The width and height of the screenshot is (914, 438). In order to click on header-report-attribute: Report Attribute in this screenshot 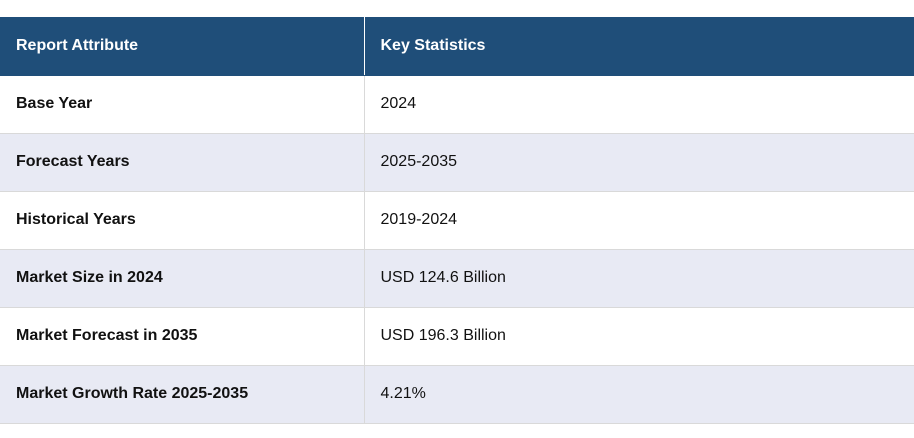, I will do `click(182, 46)`.